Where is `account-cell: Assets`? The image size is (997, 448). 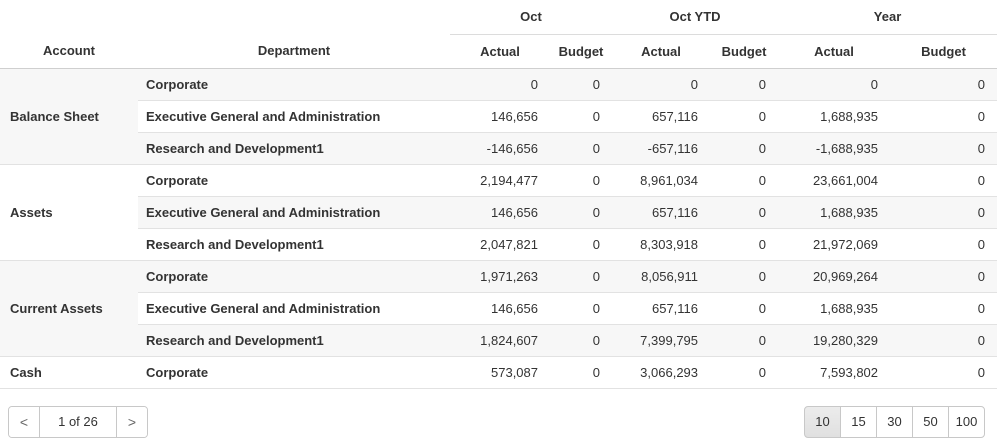
account-cell: Assets is located at coordinates (69, 211).